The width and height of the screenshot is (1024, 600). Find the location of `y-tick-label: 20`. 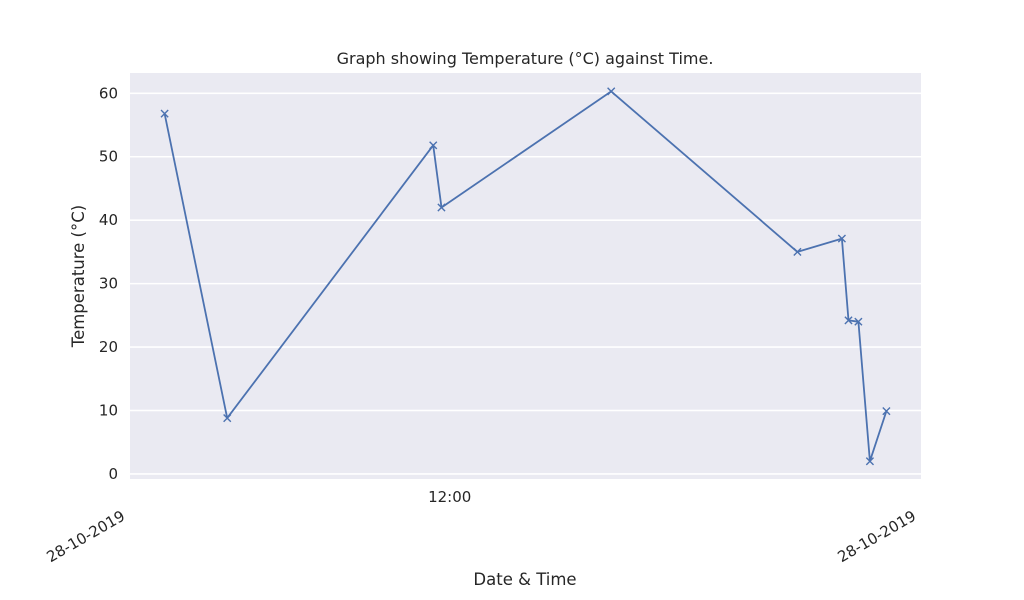

y-tick-label: 20 is located at coordinates (108, 347).